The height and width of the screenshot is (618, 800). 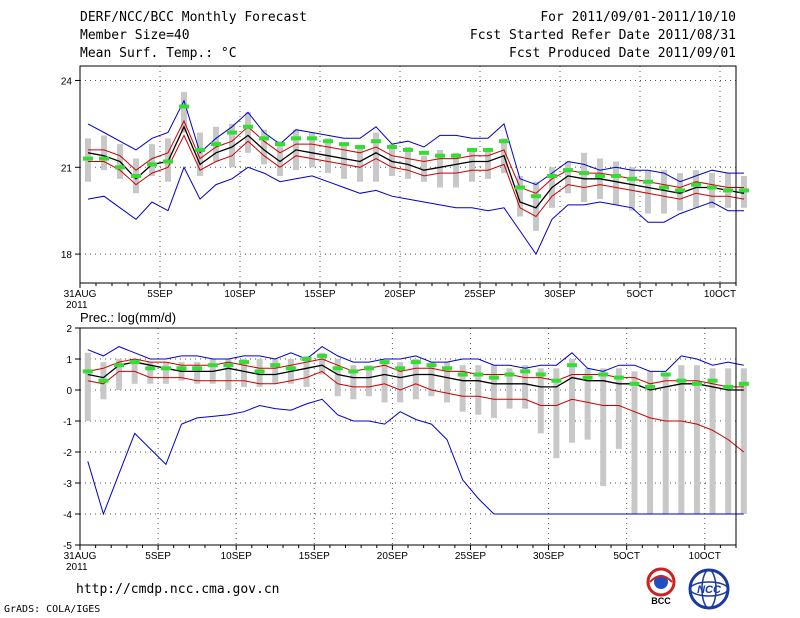 I want to click on temp-min-line, so click(x=415, y=211).